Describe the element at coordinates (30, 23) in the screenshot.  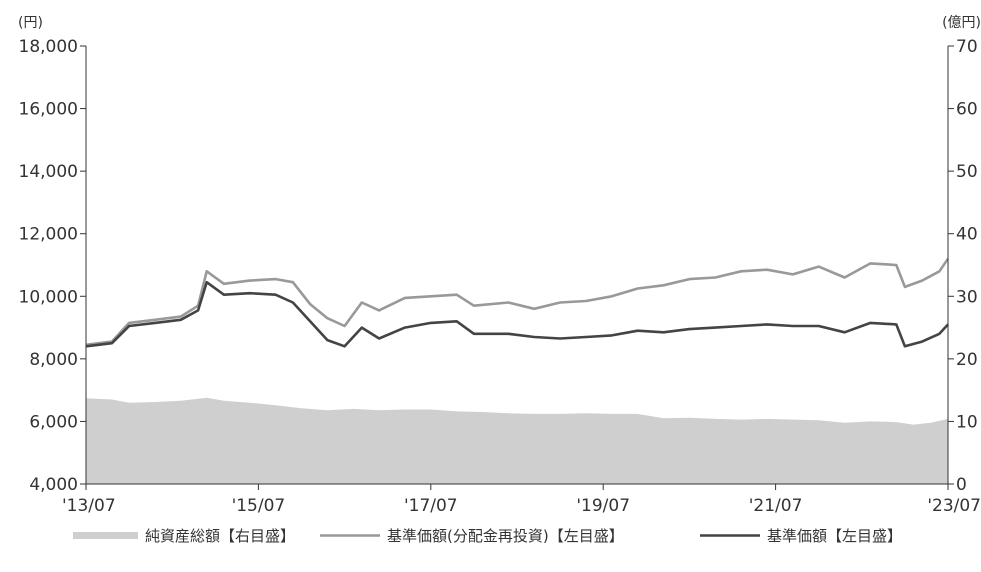
I see `left-axis-unit: (円)` at that location.